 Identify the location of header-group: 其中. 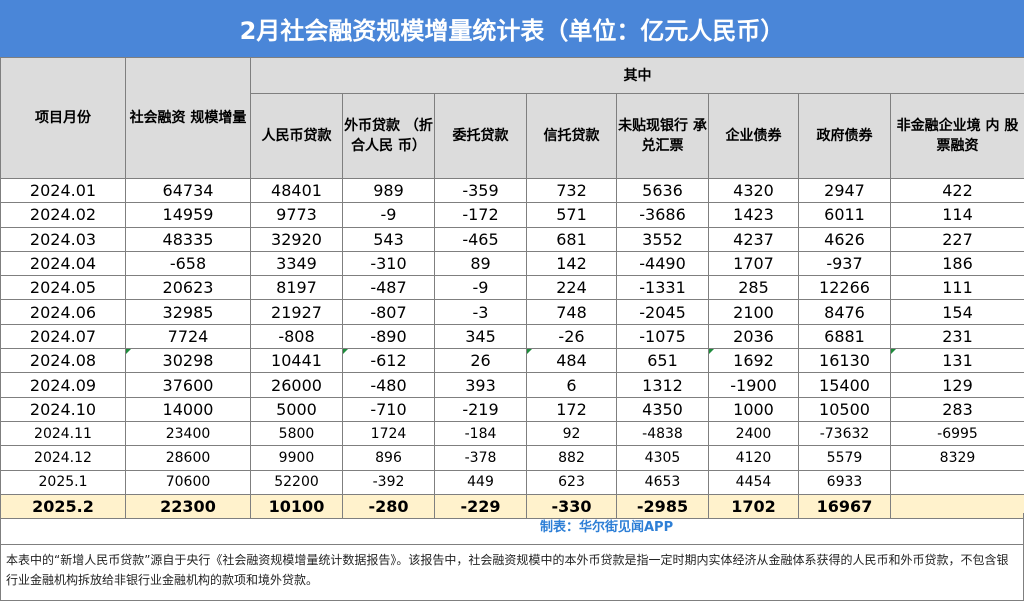
(637, 75).